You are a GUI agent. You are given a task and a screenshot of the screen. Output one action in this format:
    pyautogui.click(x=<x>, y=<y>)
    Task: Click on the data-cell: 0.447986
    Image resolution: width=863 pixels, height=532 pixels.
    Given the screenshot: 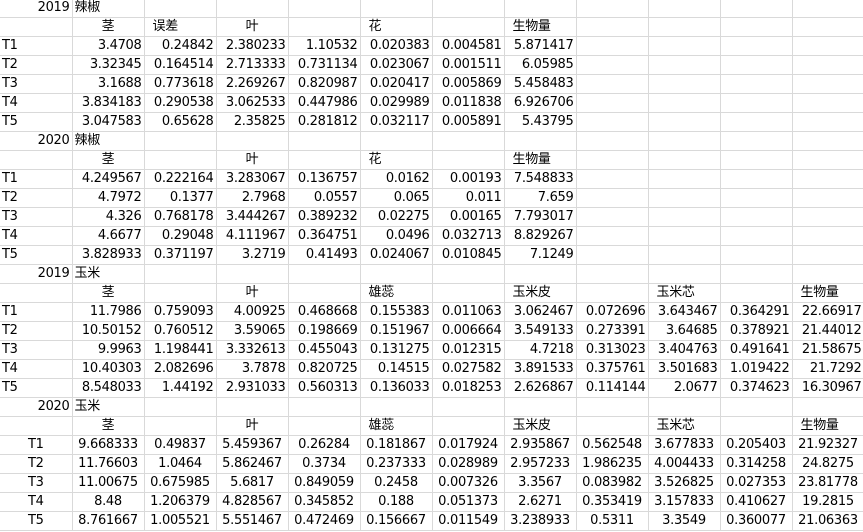 What is the action you would take?
    pyautogui.click(x=324, y=103)
    